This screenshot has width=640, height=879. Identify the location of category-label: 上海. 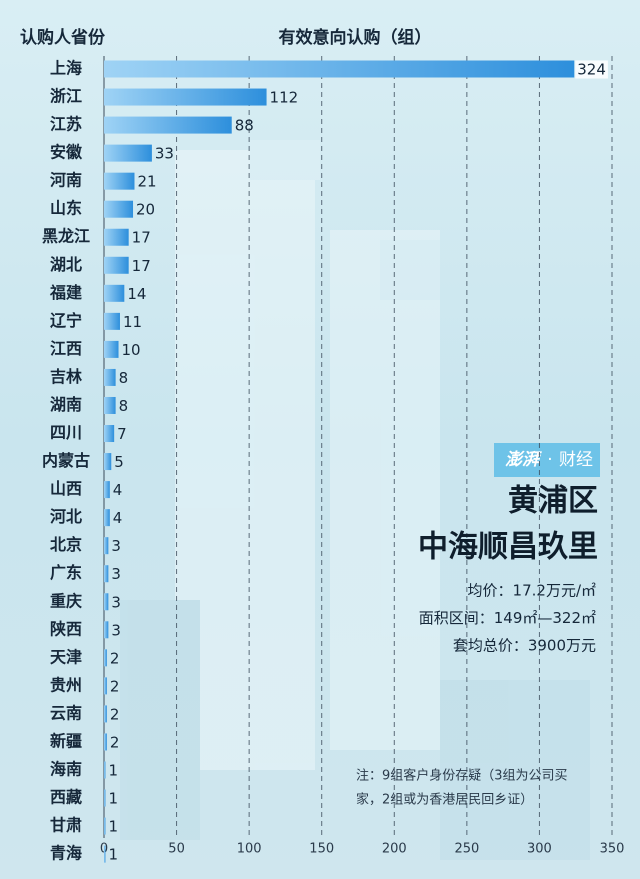
(66, 68).